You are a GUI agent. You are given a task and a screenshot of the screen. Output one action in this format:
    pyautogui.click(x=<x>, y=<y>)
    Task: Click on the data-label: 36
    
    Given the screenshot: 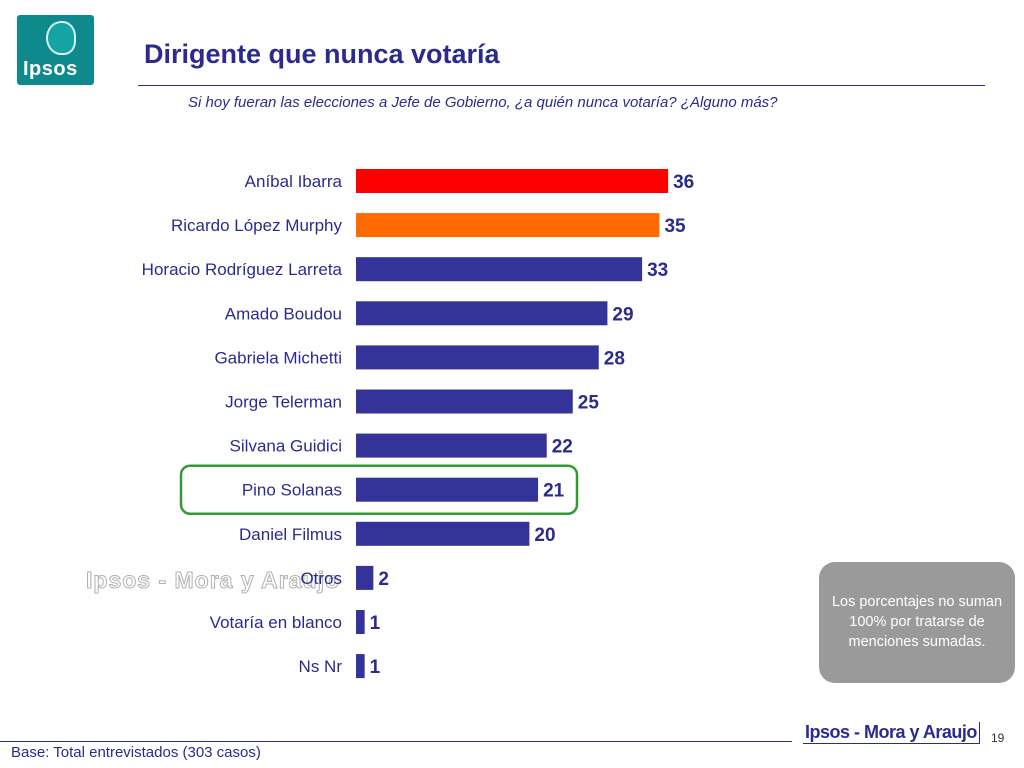 What is the action you would take?
    pyautogui.click(x=683, y=182)
    